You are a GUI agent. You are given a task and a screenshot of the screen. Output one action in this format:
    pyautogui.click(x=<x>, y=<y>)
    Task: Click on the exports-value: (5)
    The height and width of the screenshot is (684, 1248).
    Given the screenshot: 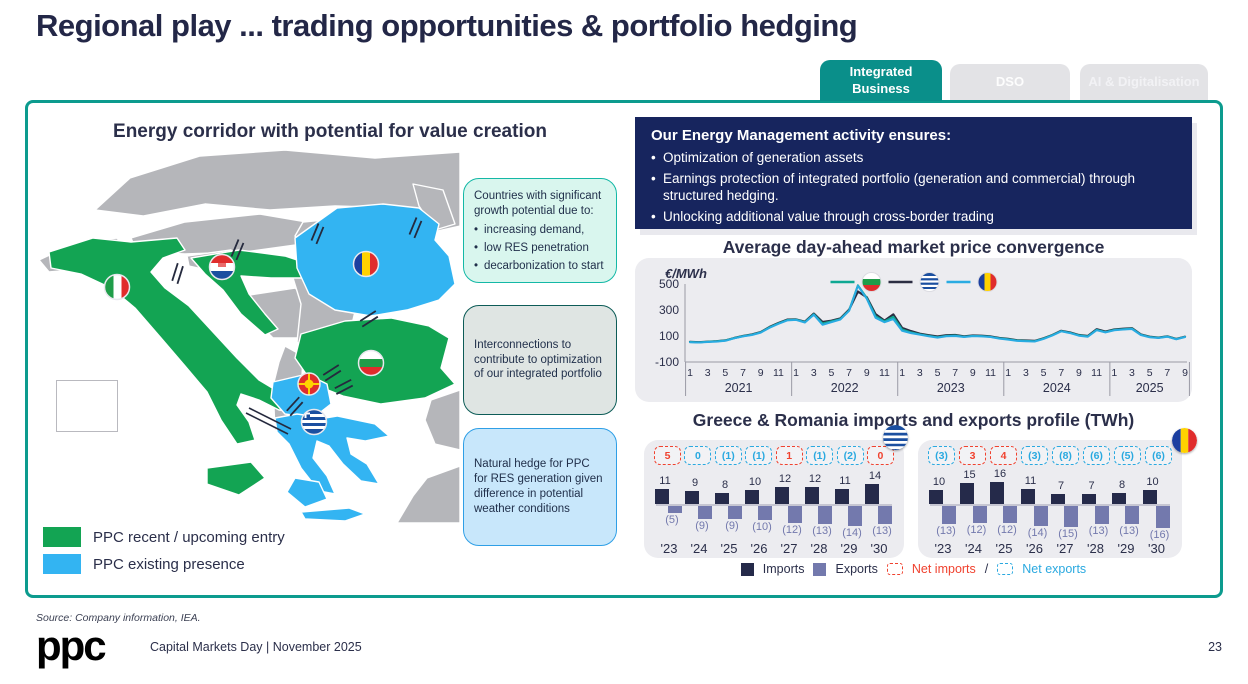 What is the action you would take?
    pyautogui.click(x=672, y=520)
    